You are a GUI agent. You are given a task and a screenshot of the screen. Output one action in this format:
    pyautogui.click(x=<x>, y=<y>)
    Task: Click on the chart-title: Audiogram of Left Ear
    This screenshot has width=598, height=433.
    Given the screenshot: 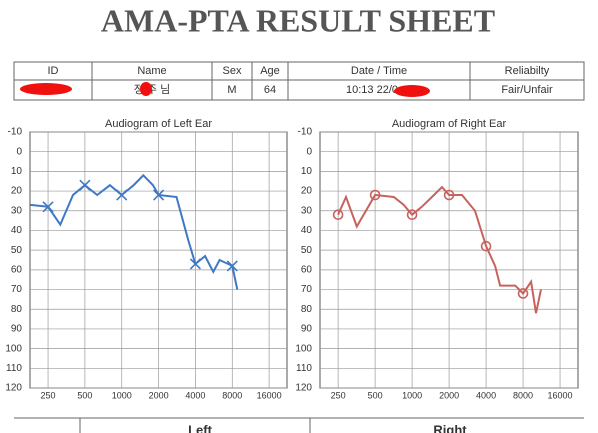 What is the action you would take?
    pyautogui.click(x=158, y=124)
    